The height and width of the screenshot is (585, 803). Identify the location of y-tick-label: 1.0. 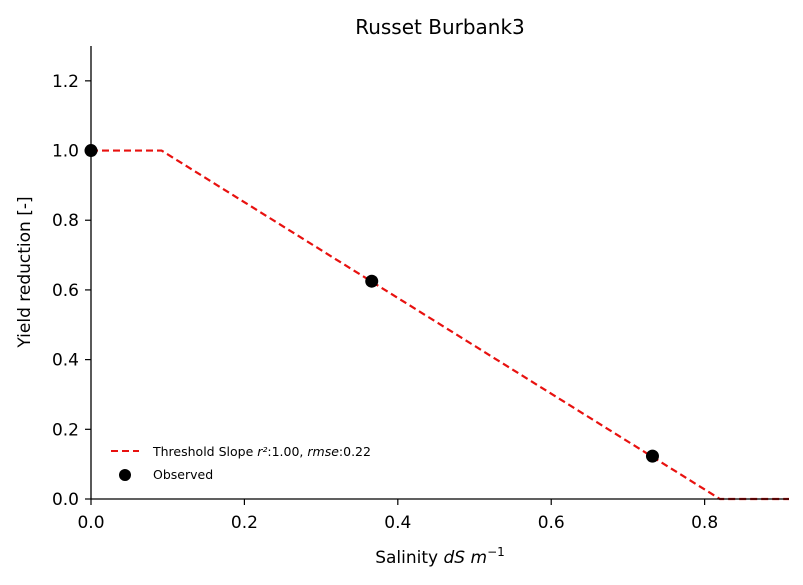
(65, 152).